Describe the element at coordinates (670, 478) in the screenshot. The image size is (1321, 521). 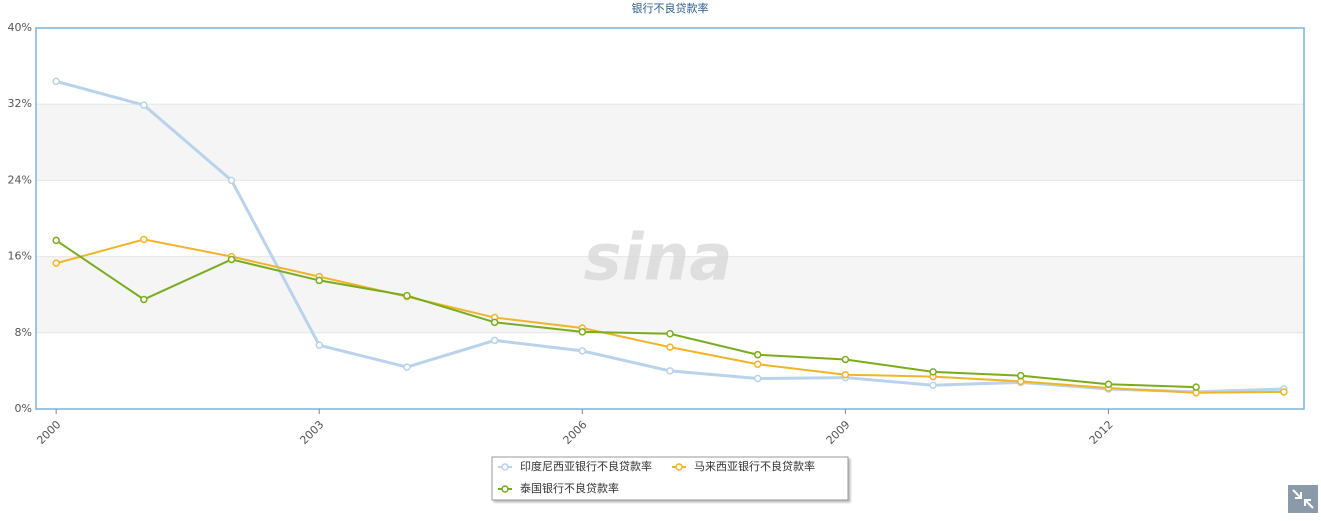
I see `legend-box` at that location.